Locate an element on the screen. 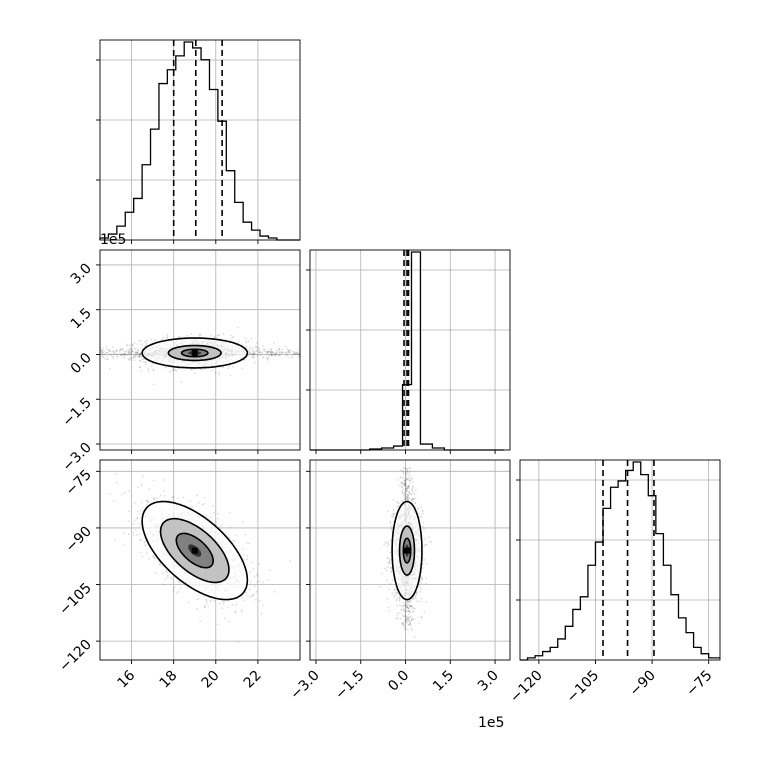 The height and width of the screenshot is (760, 760). scatter-panel-p0-p1: −3.0−1.50.01.53.0 is located at coordinates (180, 362).